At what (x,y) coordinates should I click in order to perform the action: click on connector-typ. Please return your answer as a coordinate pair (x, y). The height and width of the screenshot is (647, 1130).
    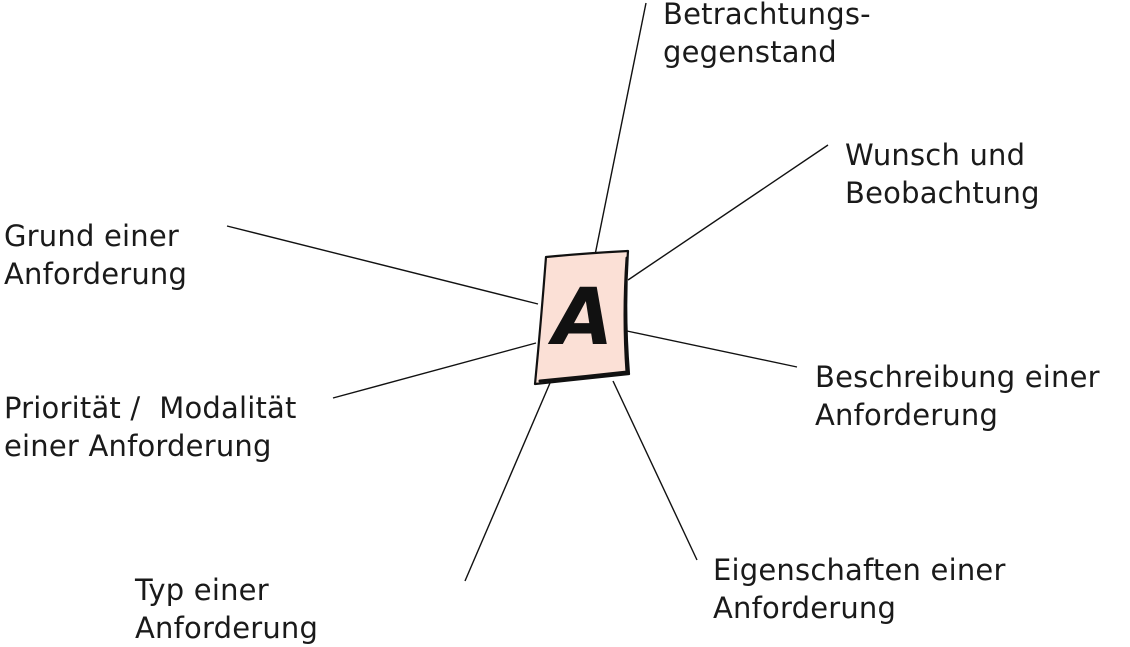
    Looking at the image, I should click on (507, 482).